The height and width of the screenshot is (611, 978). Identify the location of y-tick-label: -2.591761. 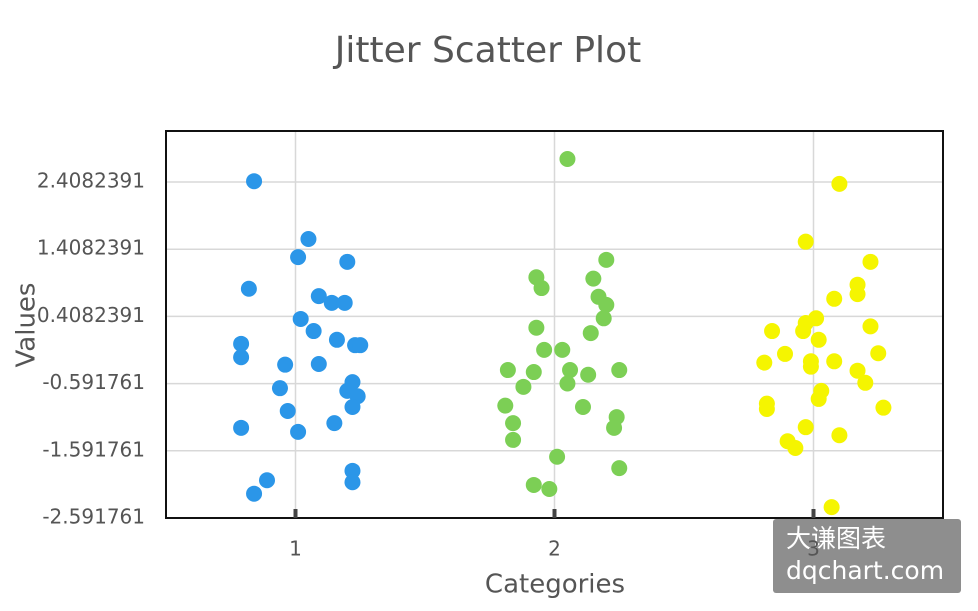
(93, 517).